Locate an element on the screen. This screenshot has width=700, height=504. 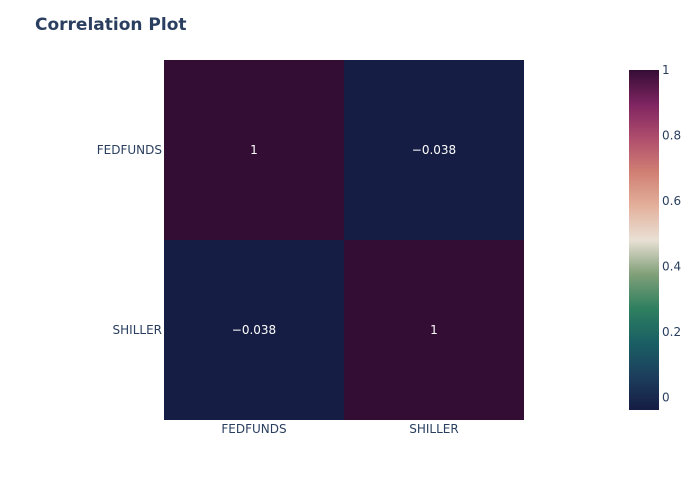
colorbar-tick-label: 1 is located at coordinates (666, 70).